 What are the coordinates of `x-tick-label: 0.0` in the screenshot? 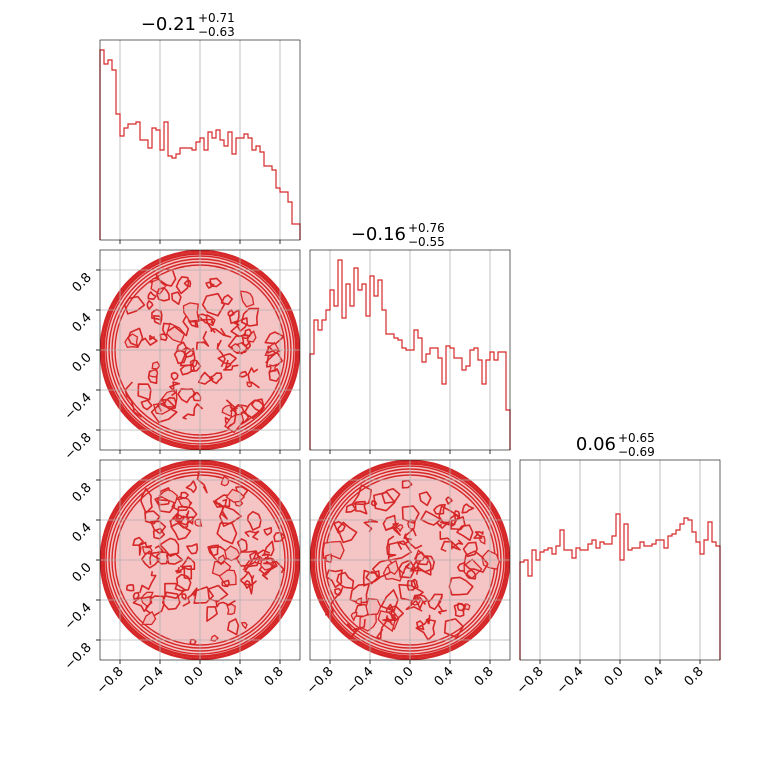 It's located at (404, 676).